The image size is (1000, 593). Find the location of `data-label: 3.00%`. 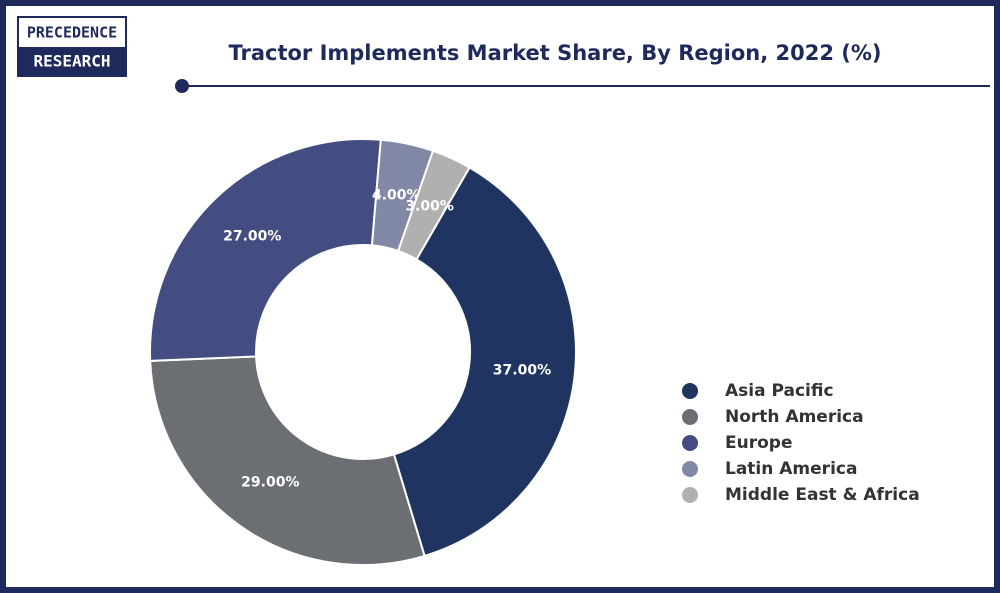

data-label: 3.00% is located at coordinates (429, 207).